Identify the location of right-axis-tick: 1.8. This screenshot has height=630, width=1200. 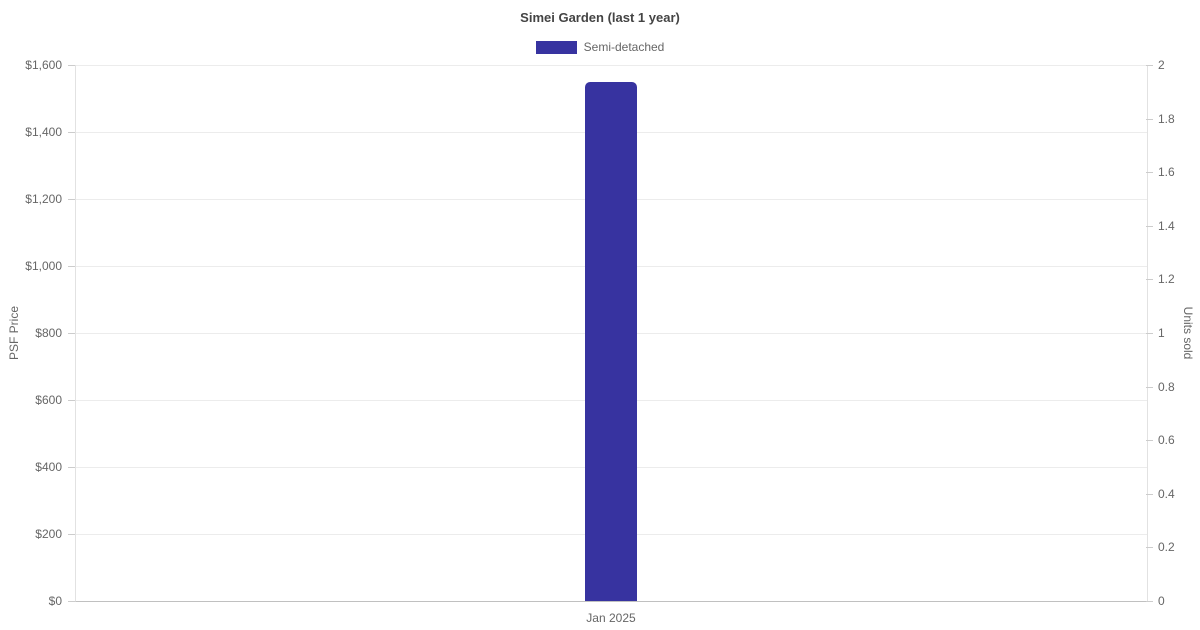
(1173, 119).